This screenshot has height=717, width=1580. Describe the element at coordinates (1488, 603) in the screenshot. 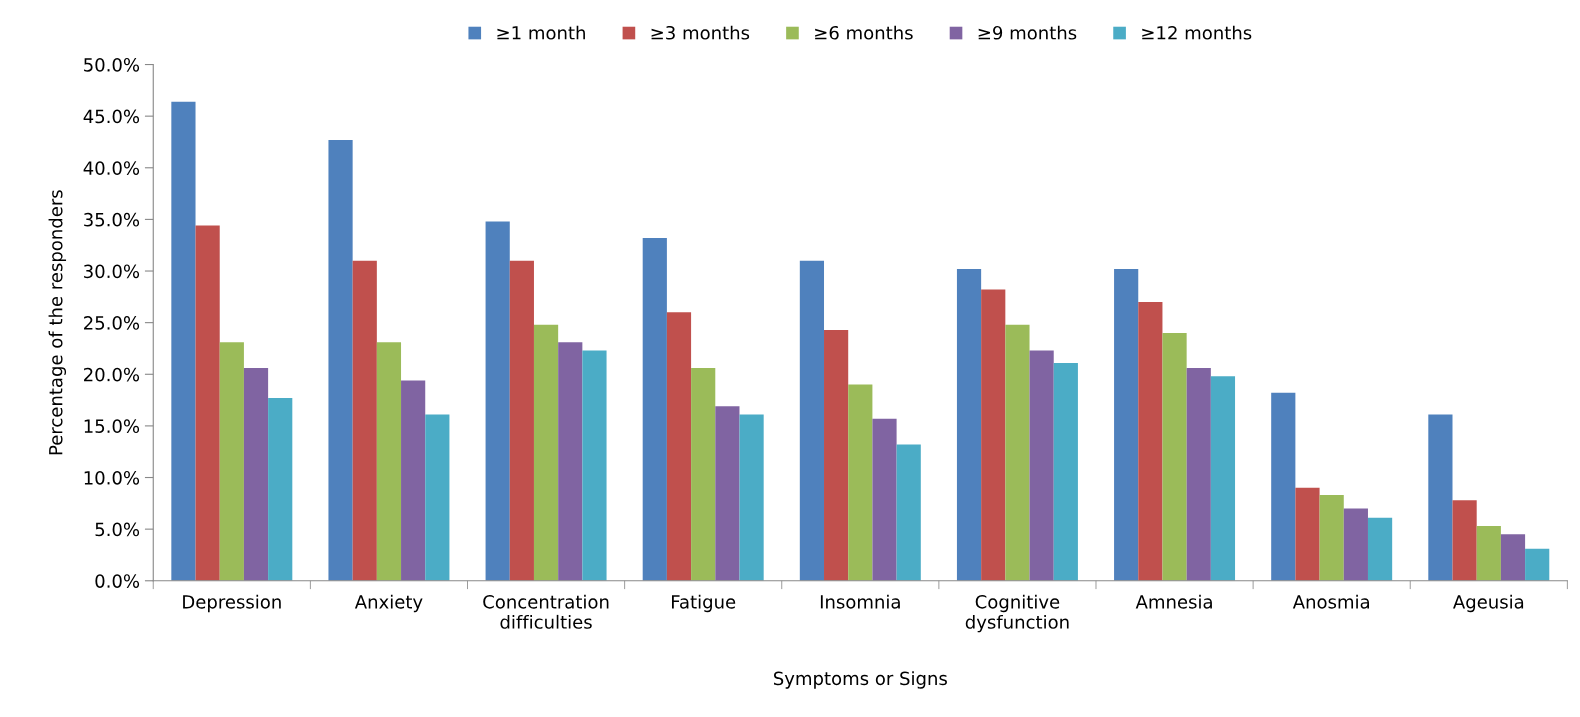

I see `x-tick-label: Ageusia` at that location.